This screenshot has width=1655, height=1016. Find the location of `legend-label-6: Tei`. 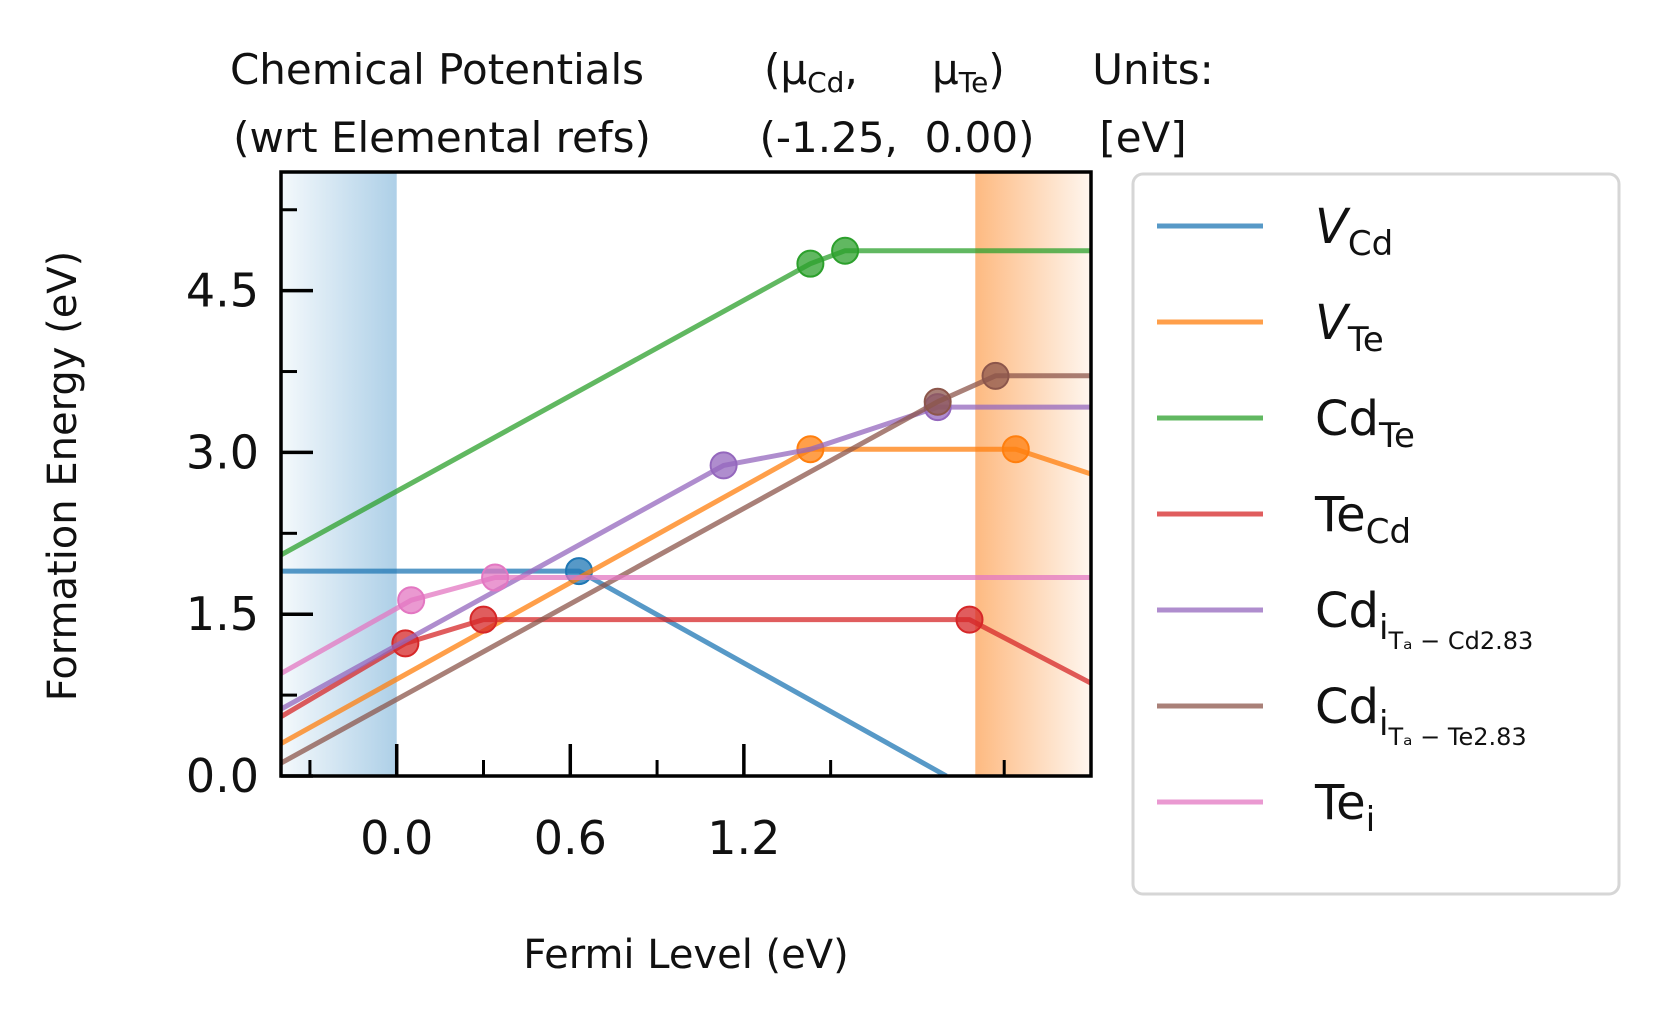

legend-label-6: Tei is located at coordinates (1344, 807).